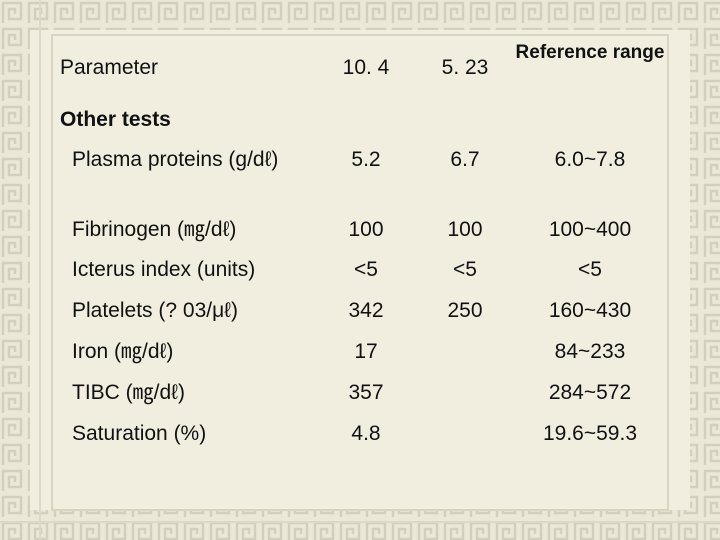 The width and height of the screenshot is (720, 540). What do you see at coordinates (366, 392) in the screenshot?
I see `value-cell: 357` at bounding box center [366, 392].